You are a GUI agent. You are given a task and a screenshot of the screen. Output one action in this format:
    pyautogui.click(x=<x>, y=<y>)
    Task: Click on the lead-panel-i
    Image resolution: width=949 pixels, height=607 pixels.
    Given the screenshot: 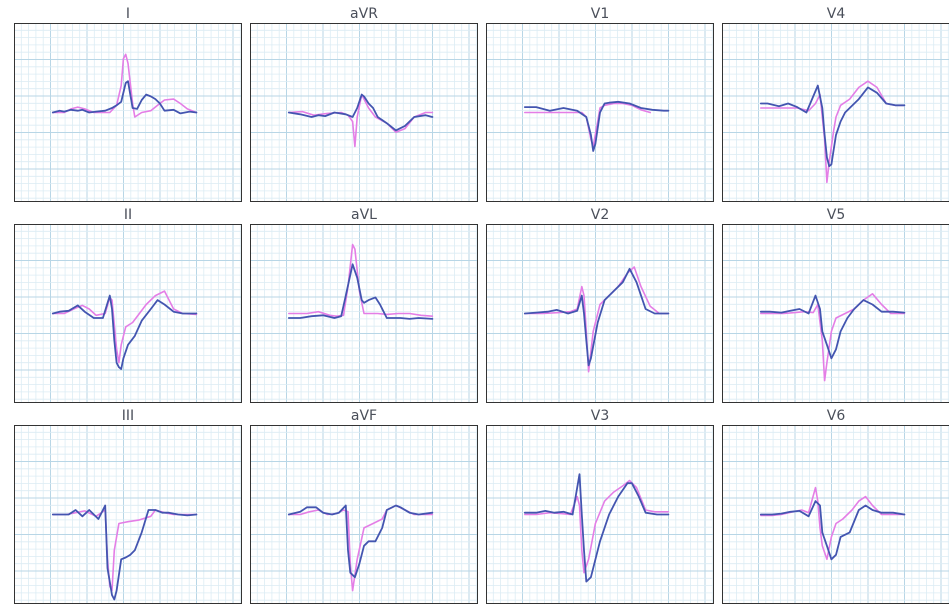 What is the action you would take?
    pyautogui.click(x=128, y=112)
    